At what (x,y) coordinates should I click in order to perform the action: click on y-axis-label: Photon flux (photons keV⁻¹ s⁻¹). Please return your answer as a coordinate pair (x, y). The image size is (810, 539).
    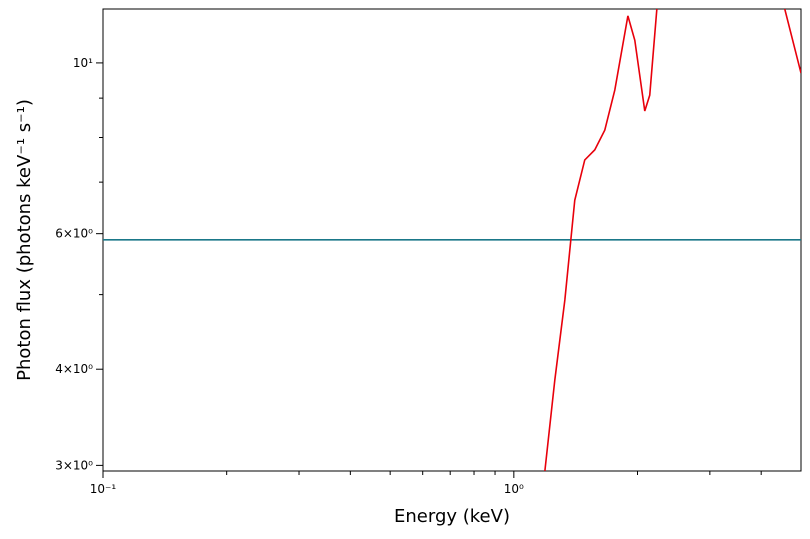
    Looking at the image, I should click on (24, 240).